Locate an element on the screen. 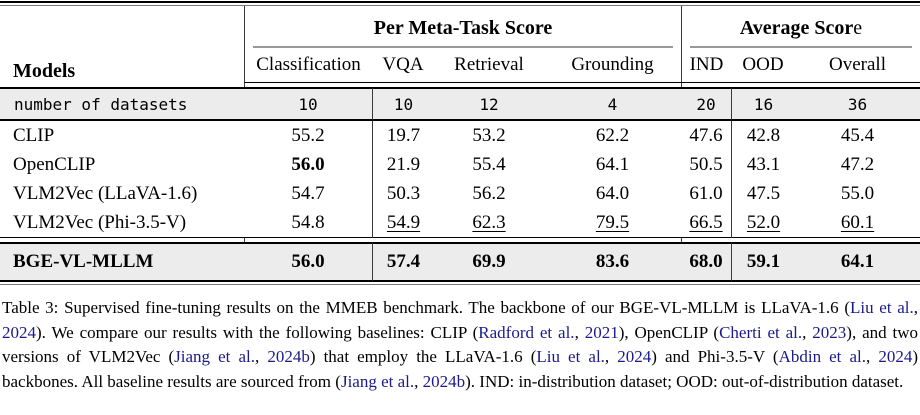 The image size is (920, 415). score-cell-value: 62.3 is located at coordinates (489, 222).